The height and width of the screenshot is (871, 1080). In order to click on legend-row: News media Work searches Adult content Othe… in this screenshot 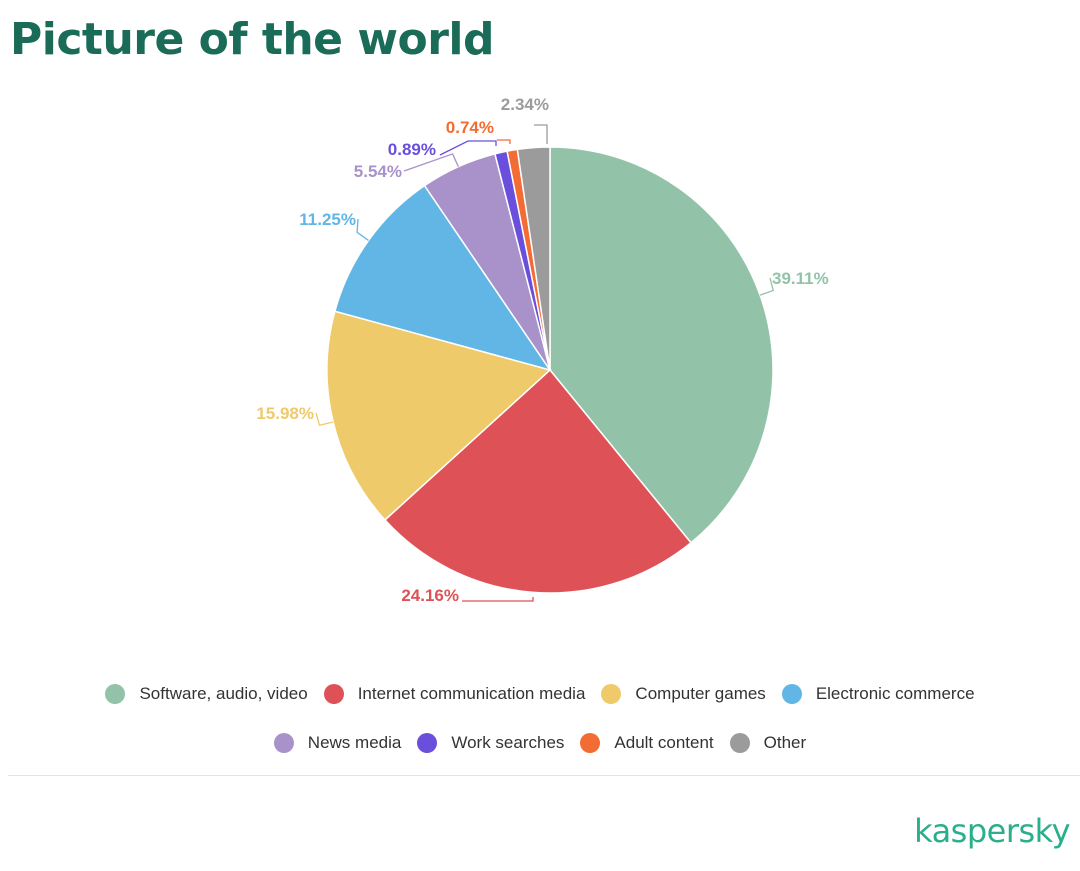, I will do `click(540, 743)`.